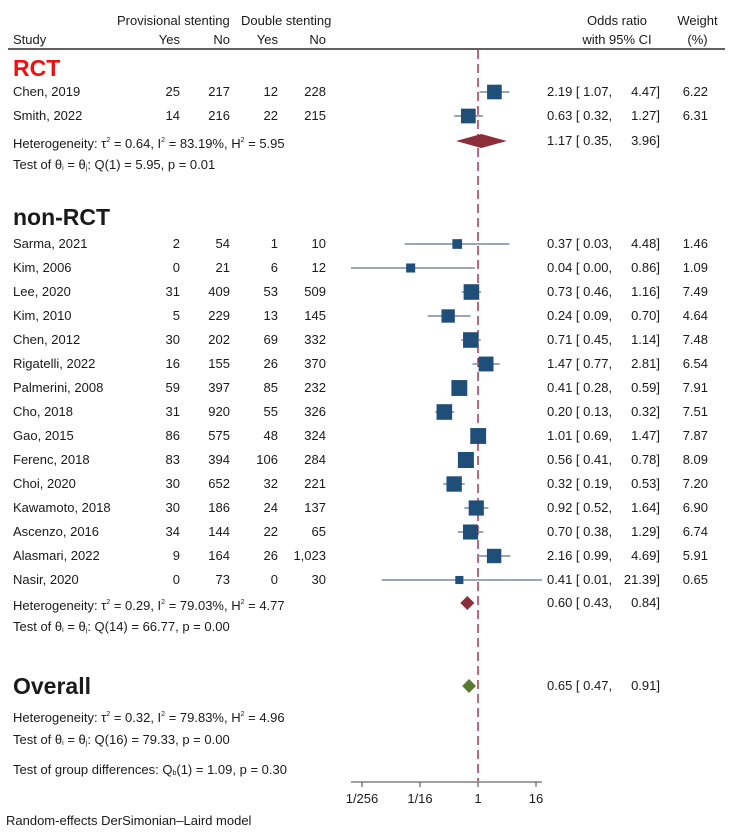  What do you see at coordinates (54, 363) in the screenshot?
I see `study-name: Rigatelli, 2022` at bounding box center [54, 363].